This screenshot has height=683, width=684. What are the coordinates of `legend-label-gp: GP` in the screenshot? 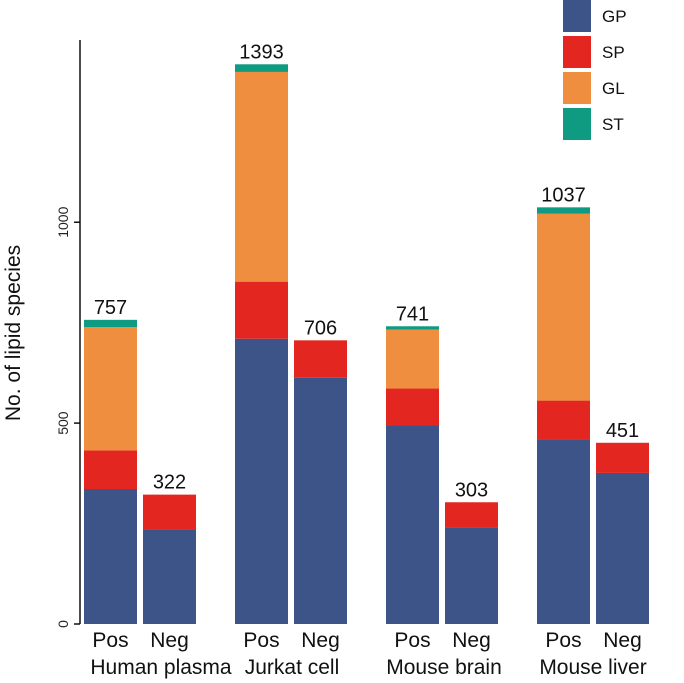 It's located at (614, 16).